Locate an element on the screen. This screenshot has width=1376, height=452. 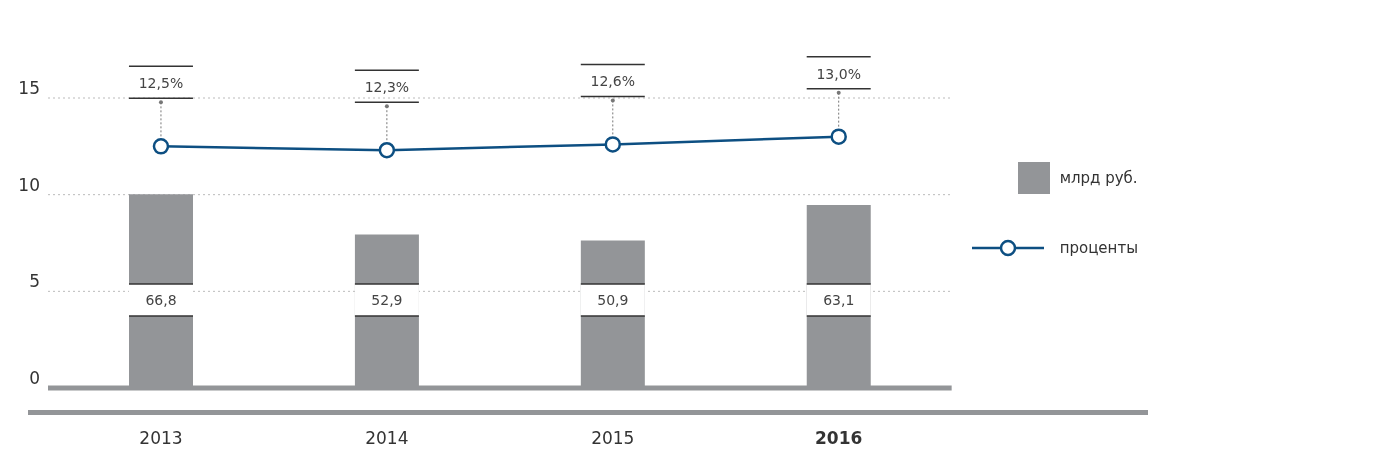
y-tick-label: 5 is located at coordinates (34, 281).